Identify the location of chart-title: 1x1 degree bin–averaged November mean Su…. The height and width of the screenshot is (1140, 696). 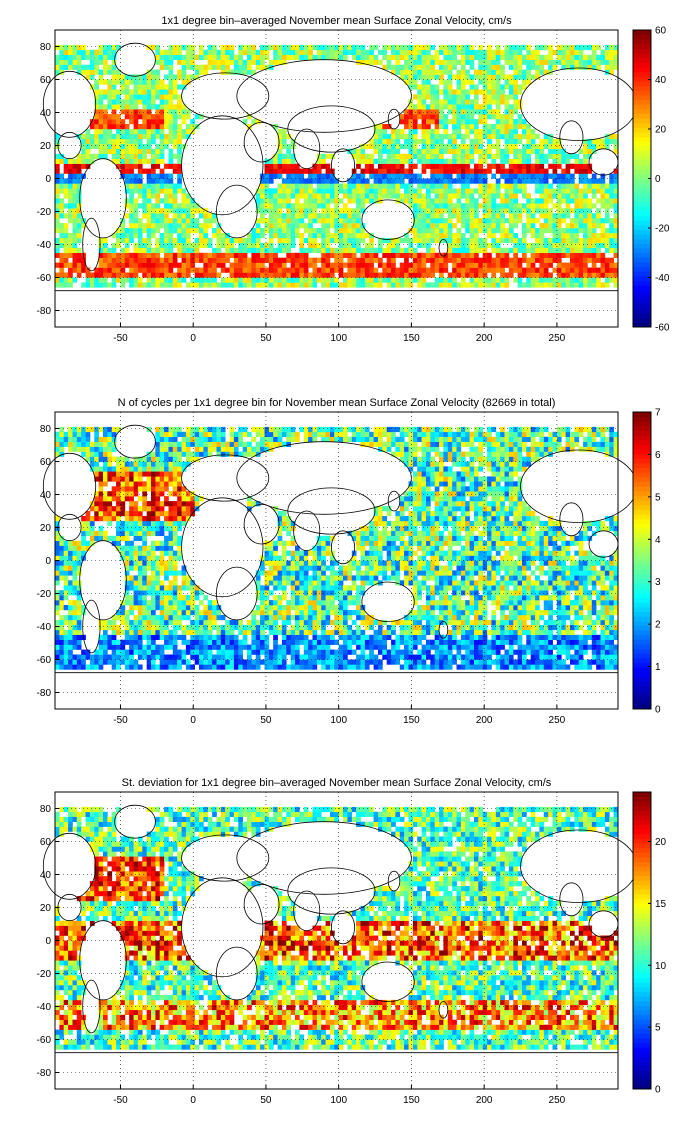
(336, 21).